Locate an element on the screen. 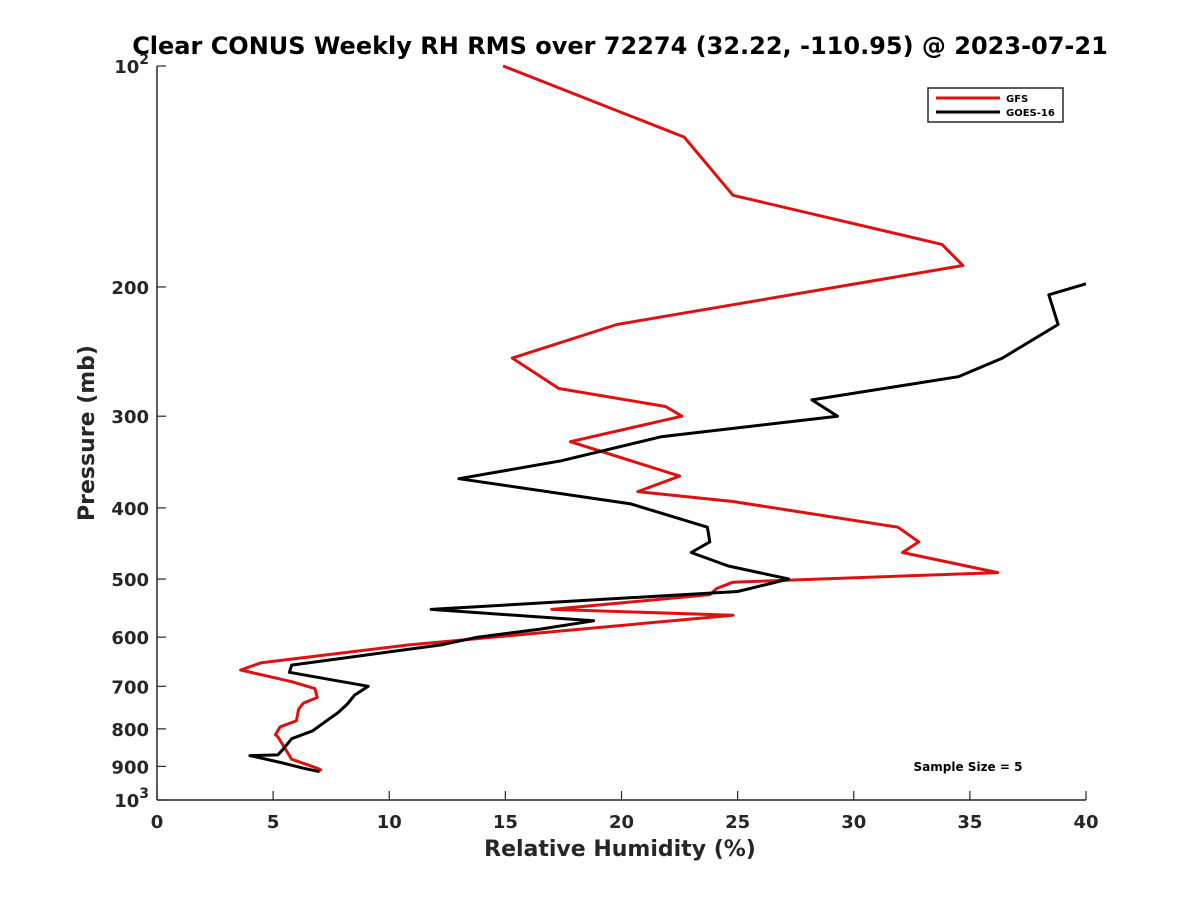 This screenshot has width=1200, height=900. x-tick-label: 15 is located at coordinates (505, 822).